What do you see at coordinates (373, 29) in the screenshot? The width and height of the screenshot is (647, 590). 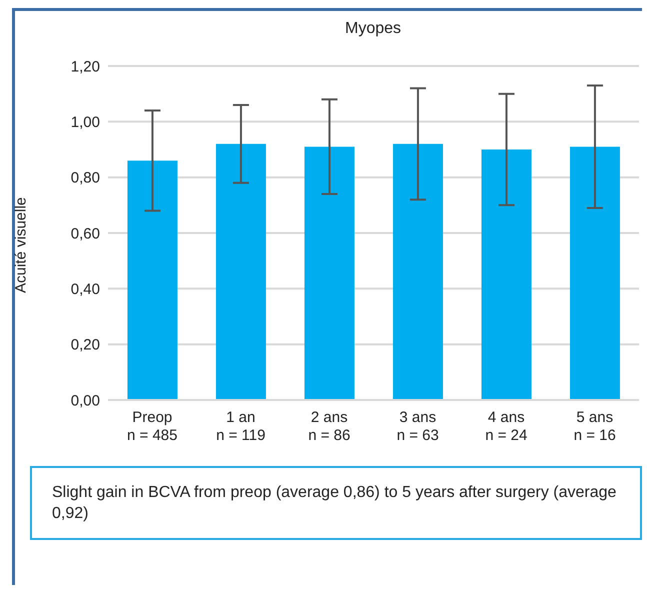 I see `chart-title: Myopes` at bounding box center [373, 29].